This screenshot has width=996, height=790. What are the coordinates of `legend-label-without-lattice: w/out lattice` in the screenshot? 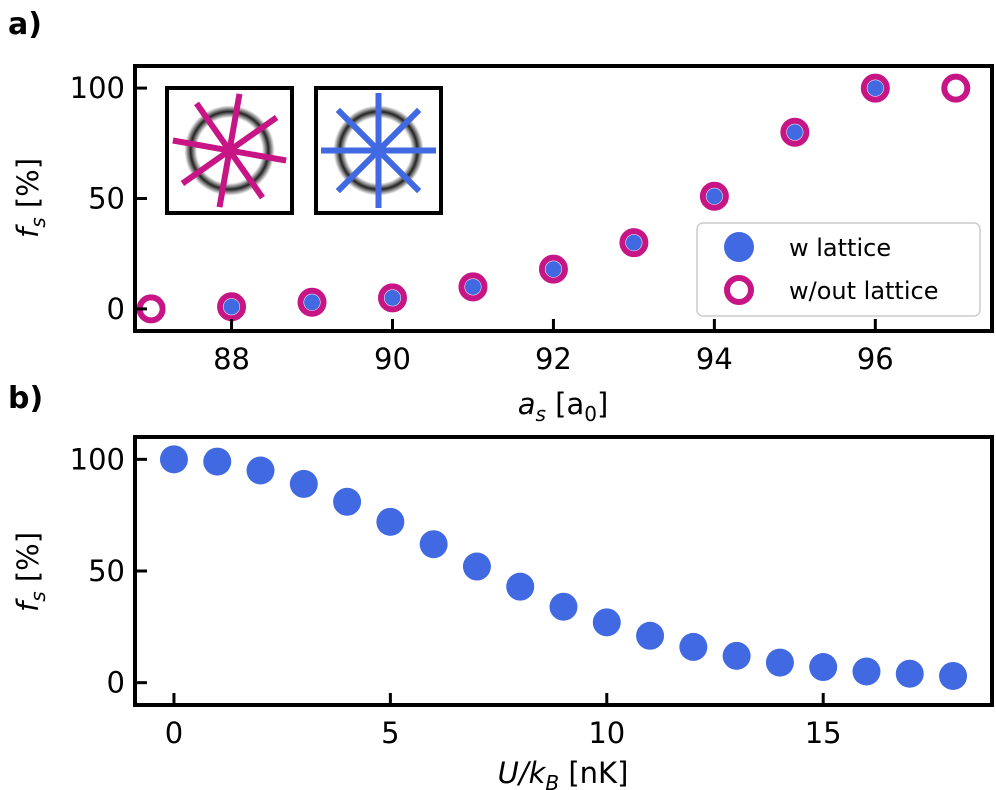 It's located at (863, 291).